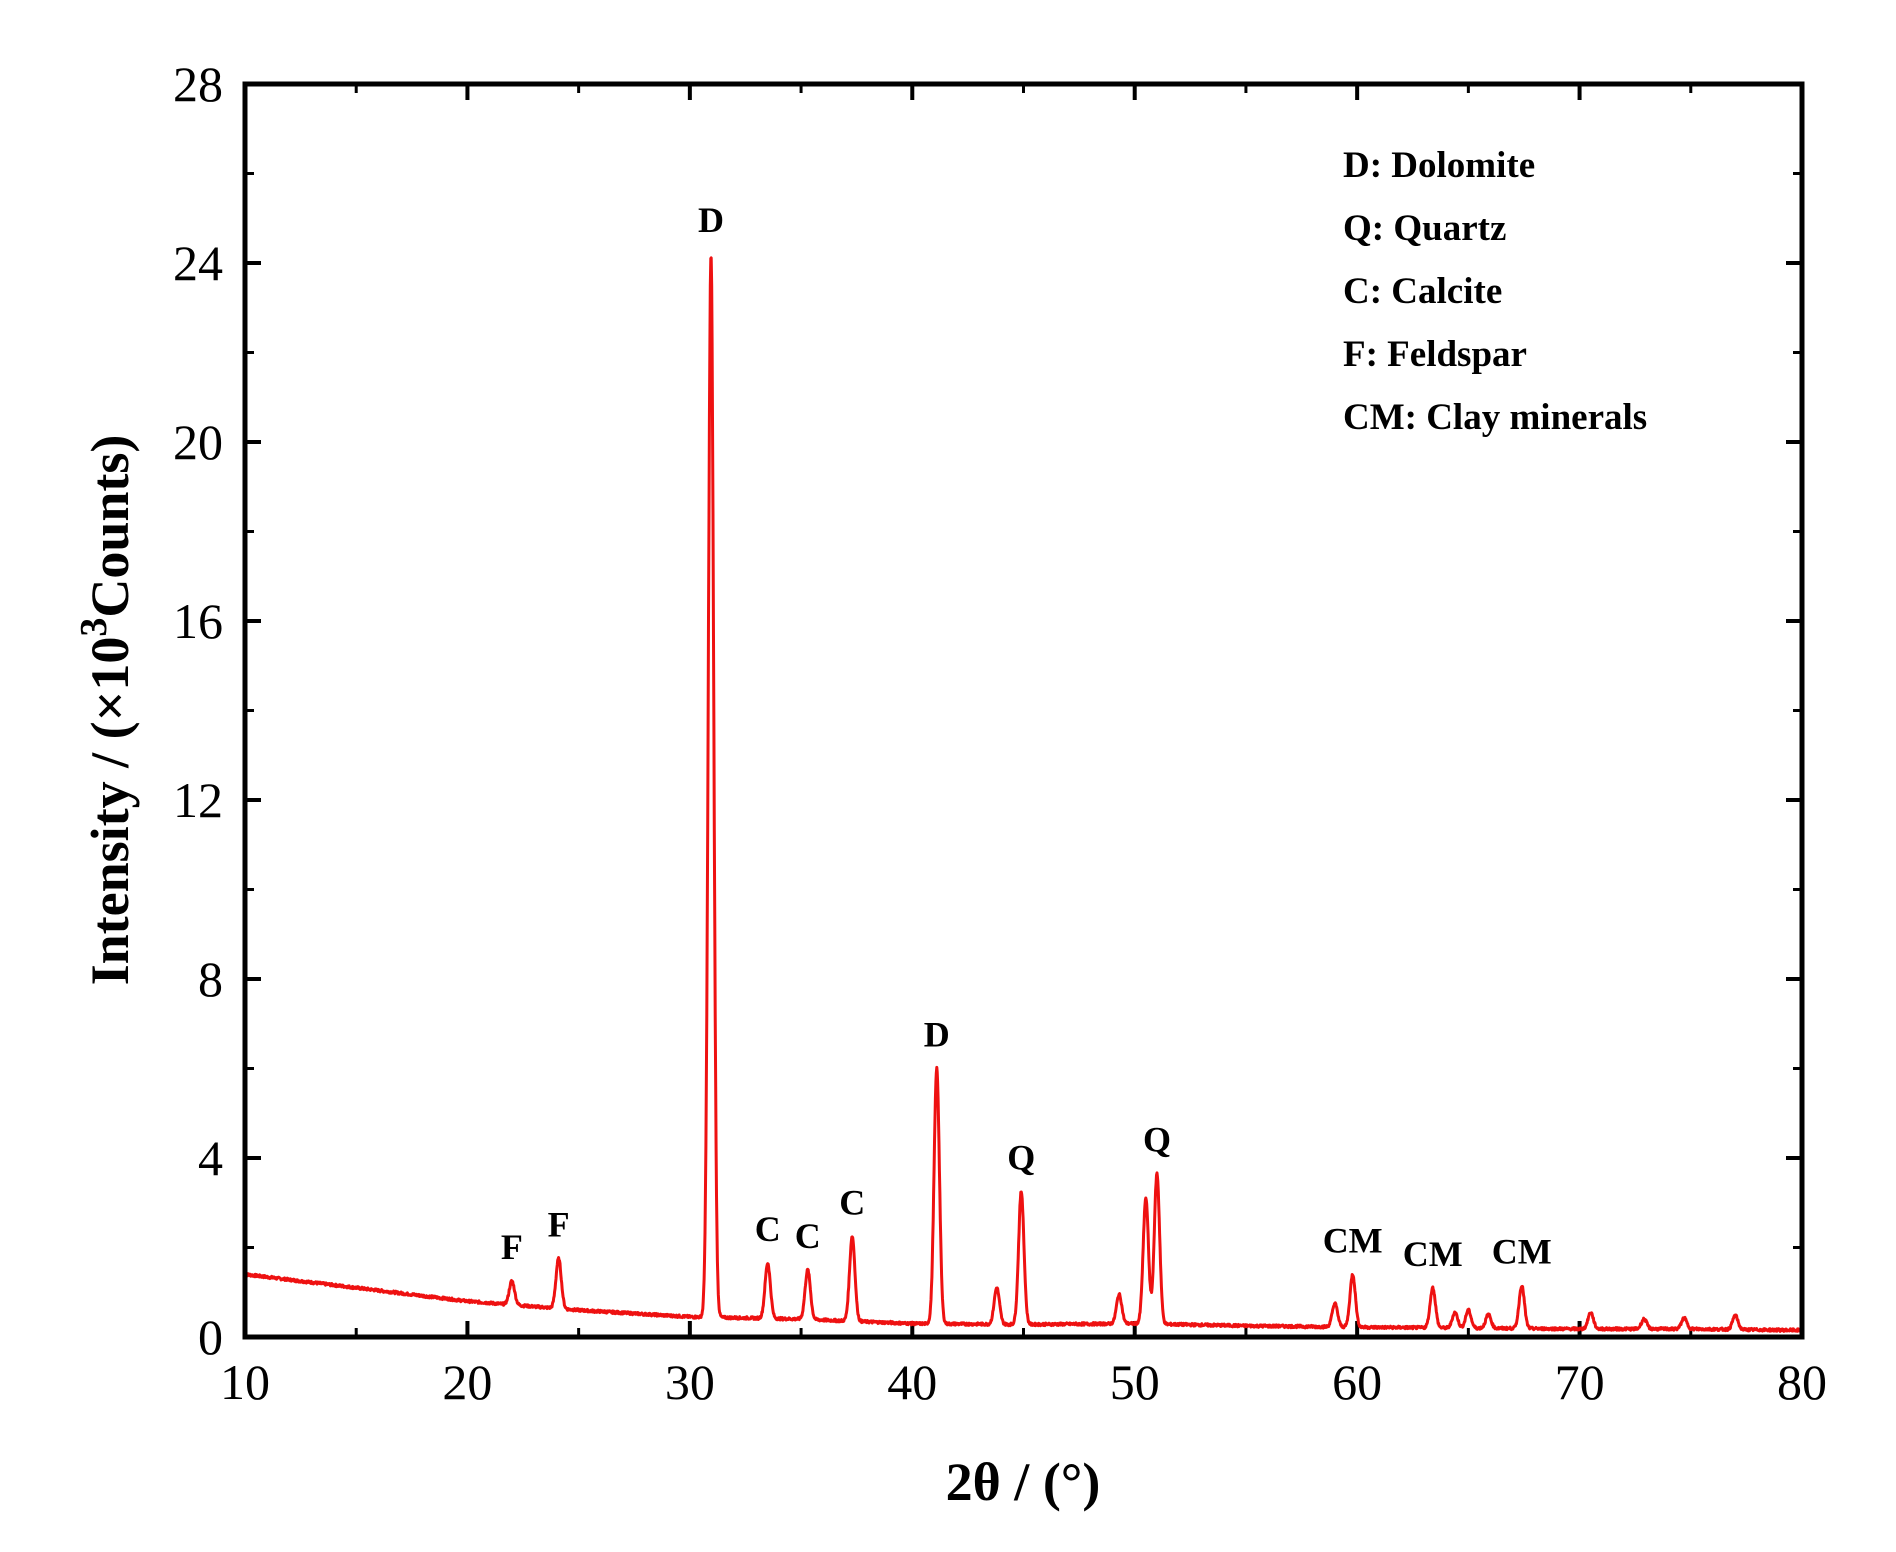 This screenshot has width=1896, height=1552. Describe the element at coordinates (1580, 1382) in the screenshot. I see `x-tick-label: 70` at that location.